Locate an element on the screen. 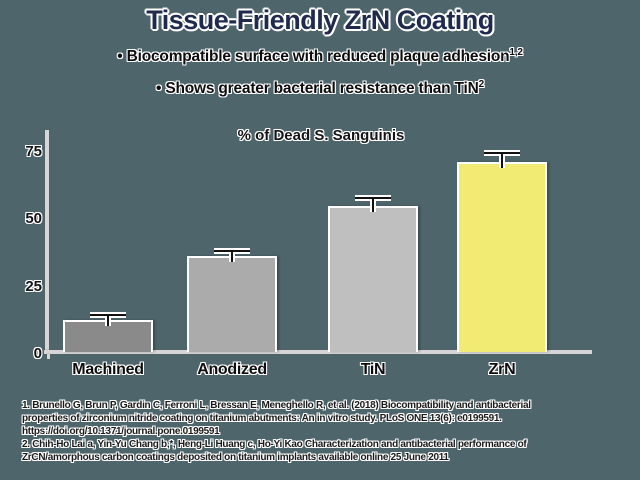  x-label-tin: TiN is located at coordinates (373, 369).